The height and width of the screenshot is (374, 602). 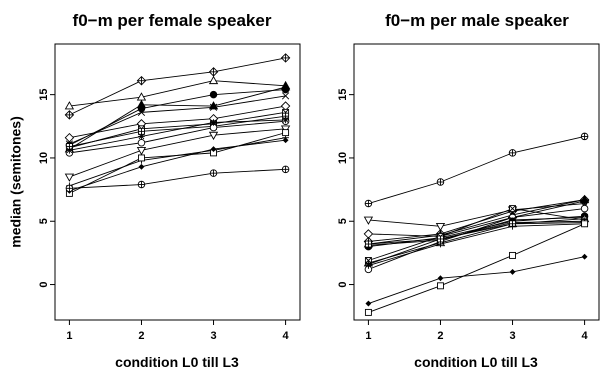 I want to click on chart-title: f0−m per male speaker, so click(x=477, y=20).